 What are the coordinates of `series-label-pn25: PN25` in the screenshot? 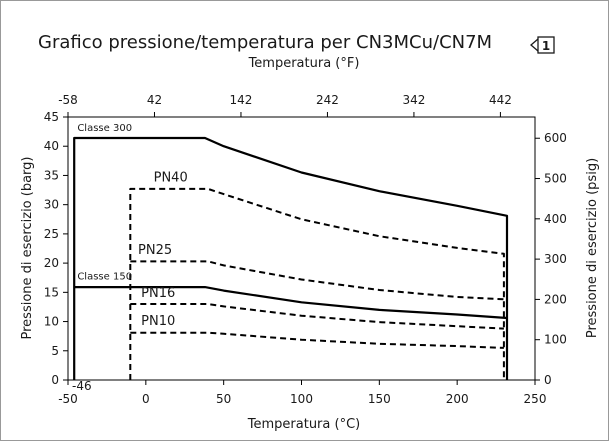 It's located at (155, 250).